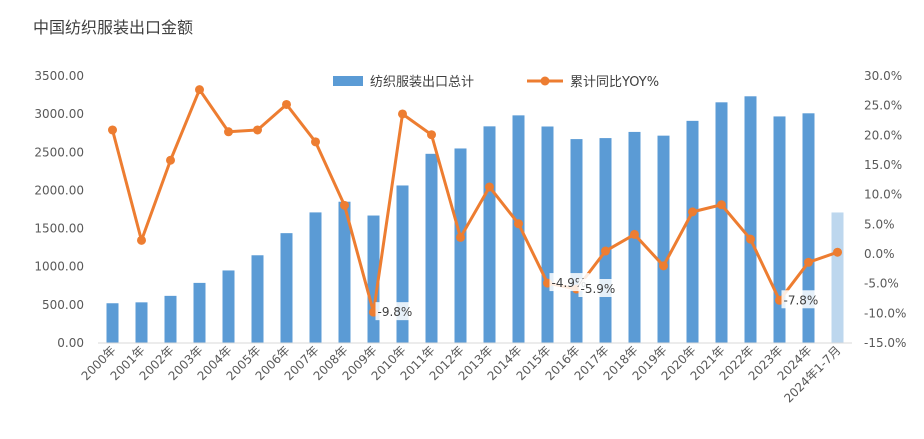 This screenshot has width=924, height=439. Describe the element at coordinates (883, 165) in the screenshot. I see `y-right-tick-label: 15.0%` at that location.